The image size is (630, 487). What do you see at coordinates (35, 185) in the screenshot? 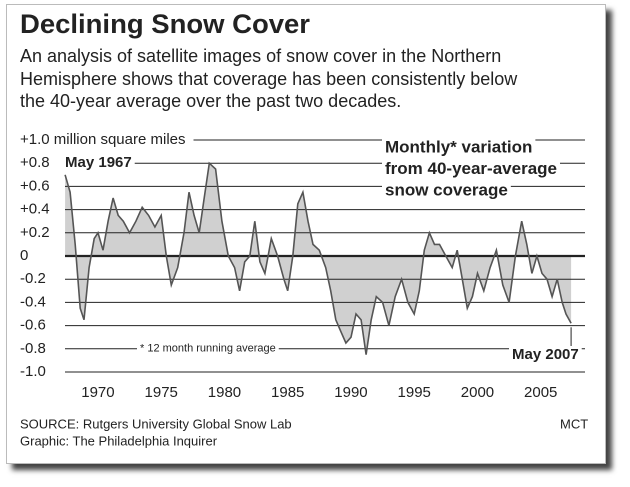
I see `y-tick-label: +0.6` at bounding box center [35, 185].